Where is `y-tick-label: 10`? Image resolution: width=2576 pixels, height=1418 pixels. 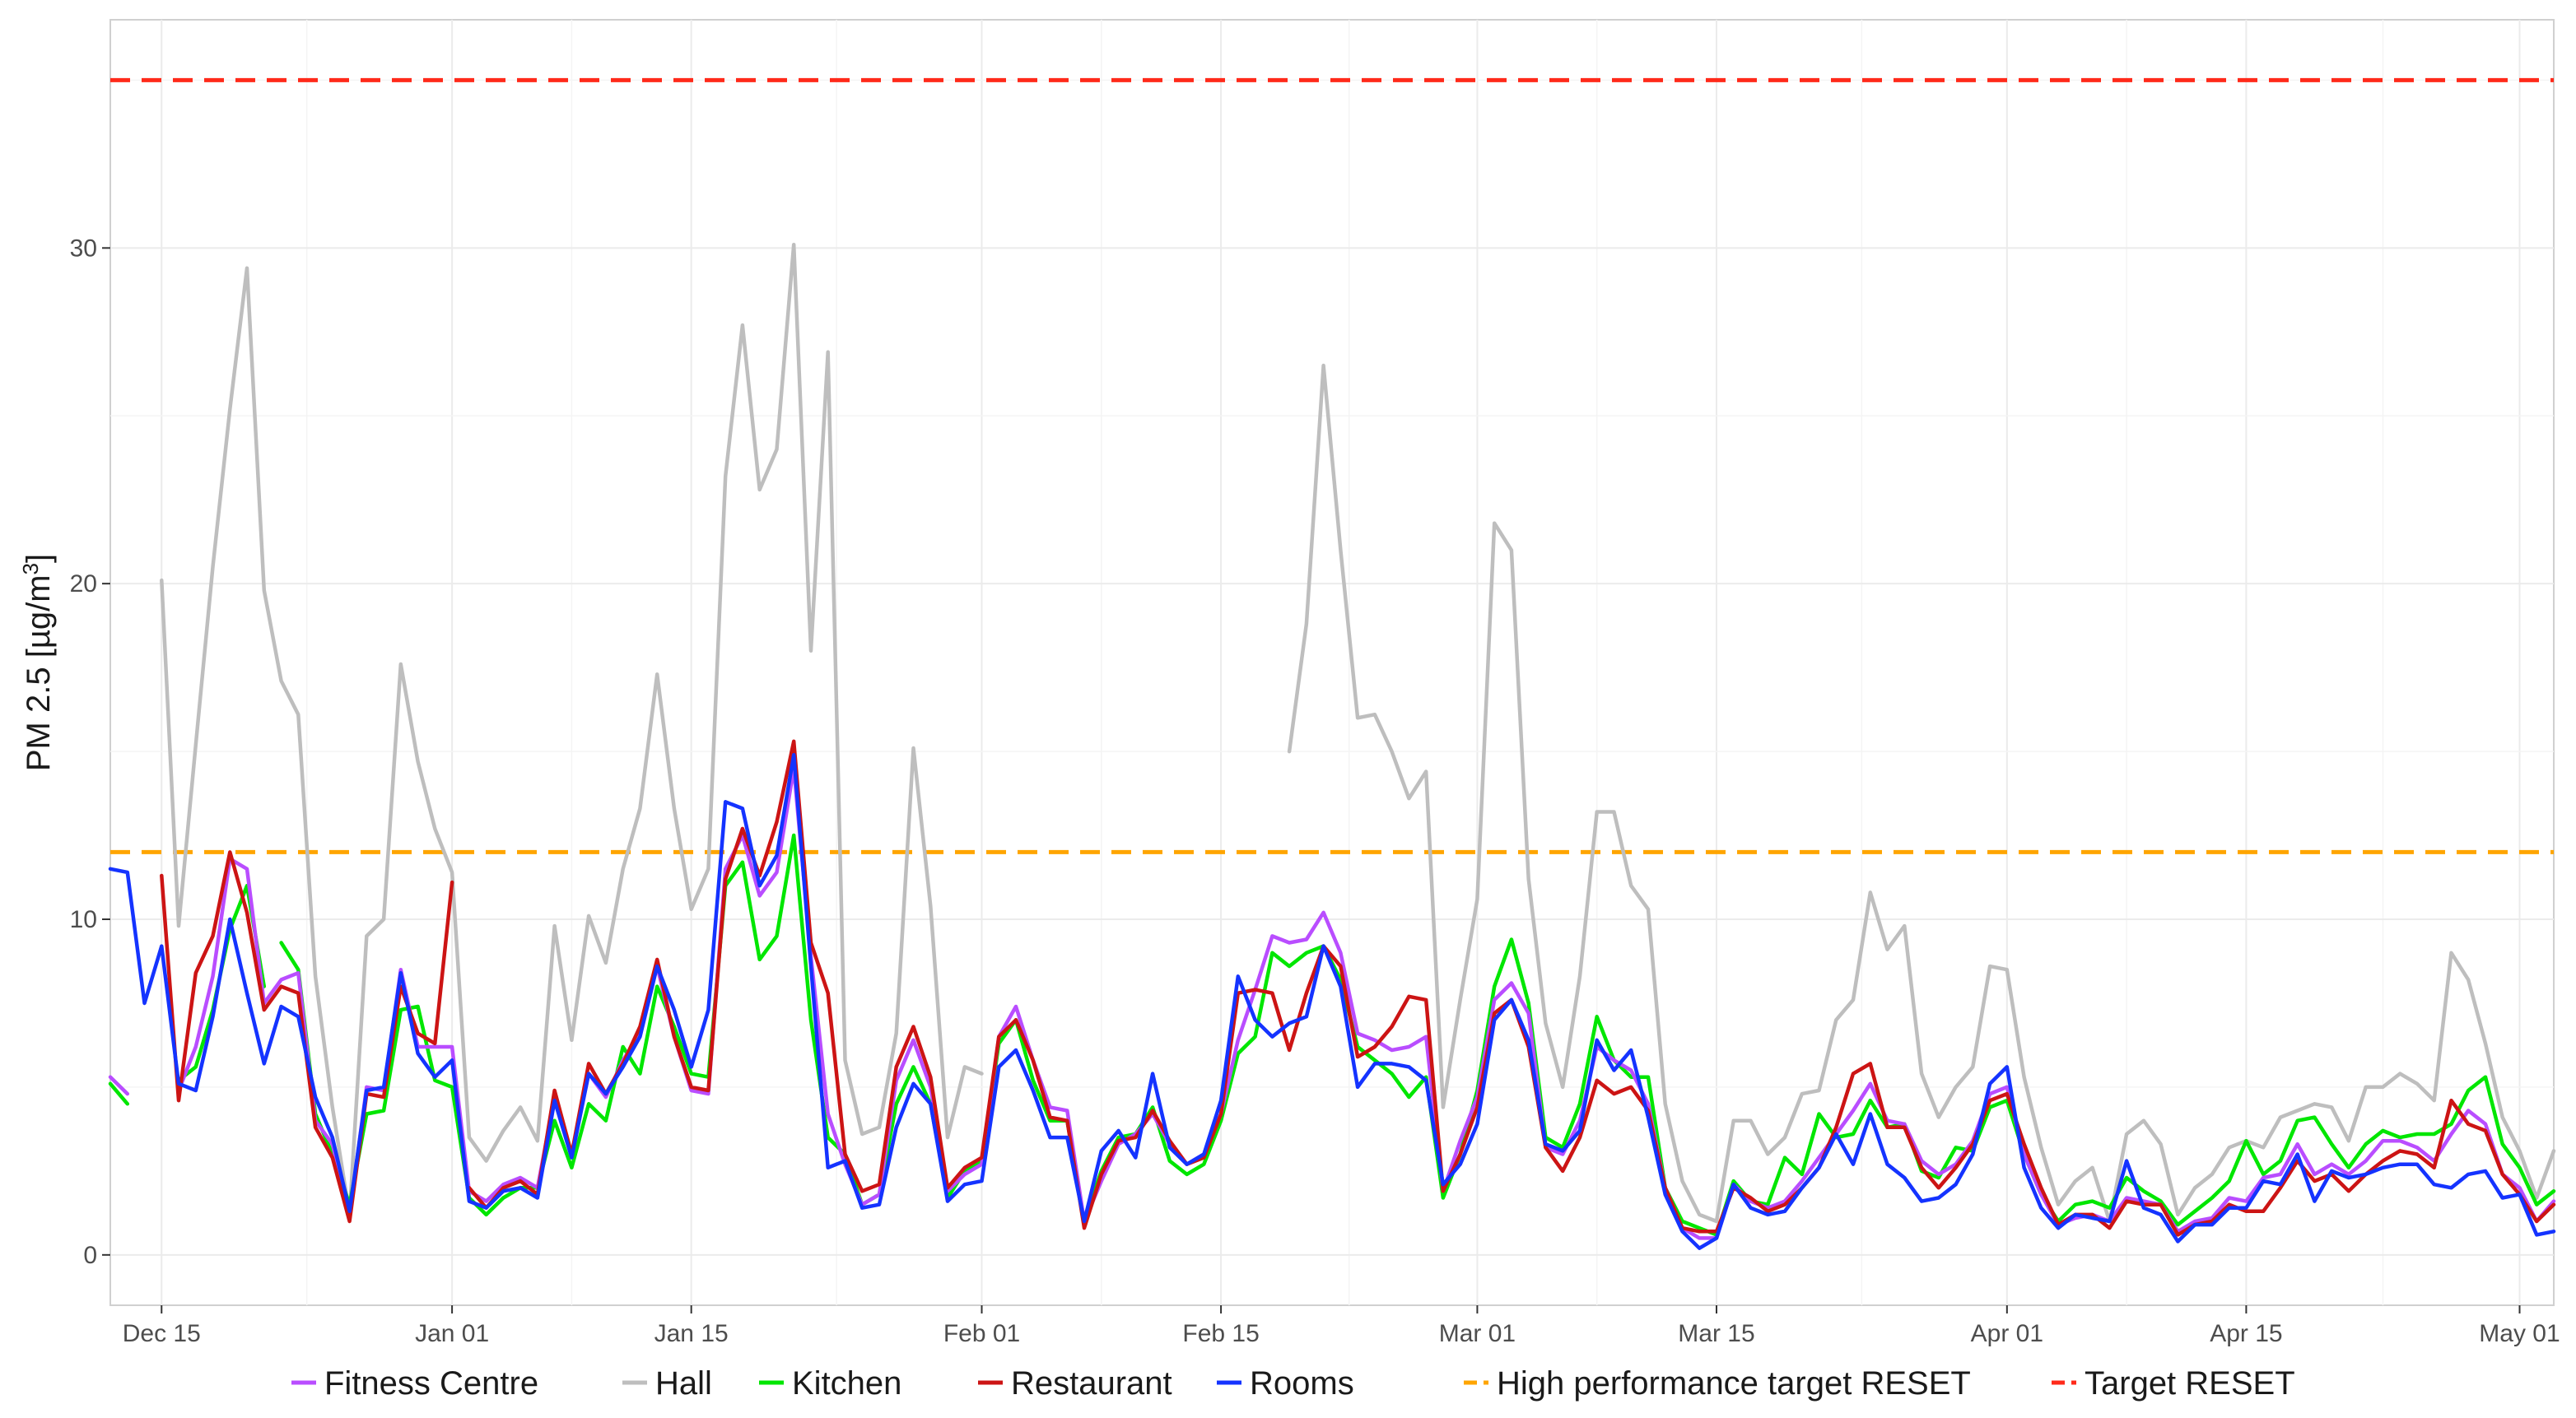
y-tick-label: 10 is located at coordinates (83, 919).